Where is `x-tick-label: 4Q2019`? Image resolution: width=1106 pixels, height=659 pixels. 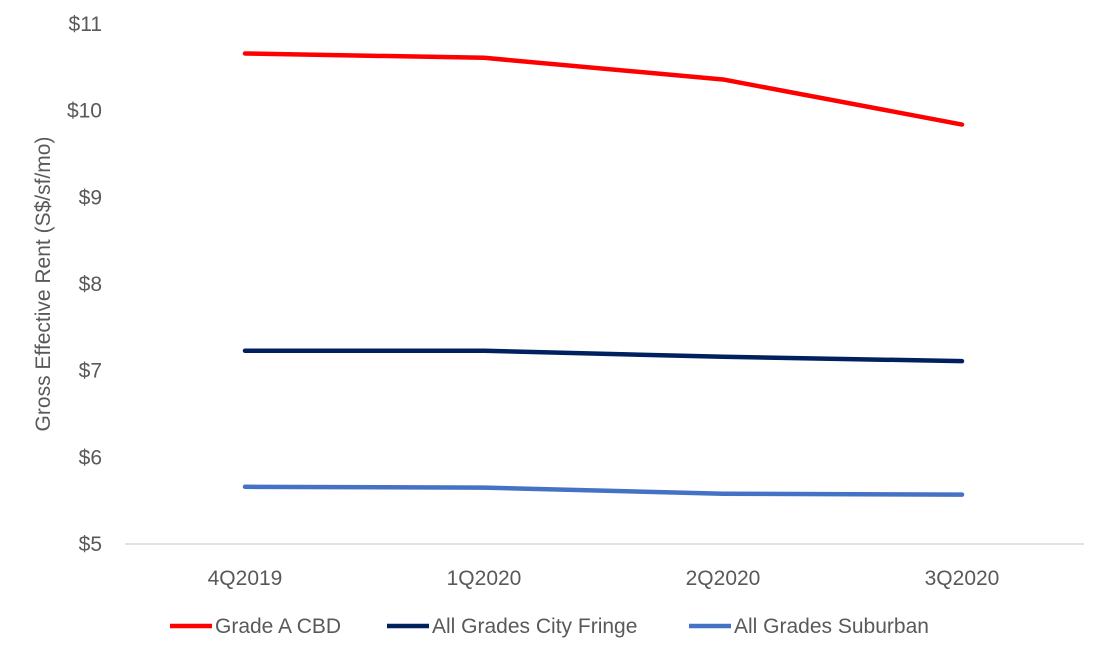
x-tick-label: 4Q2019 is located at coordinates (245, 578).